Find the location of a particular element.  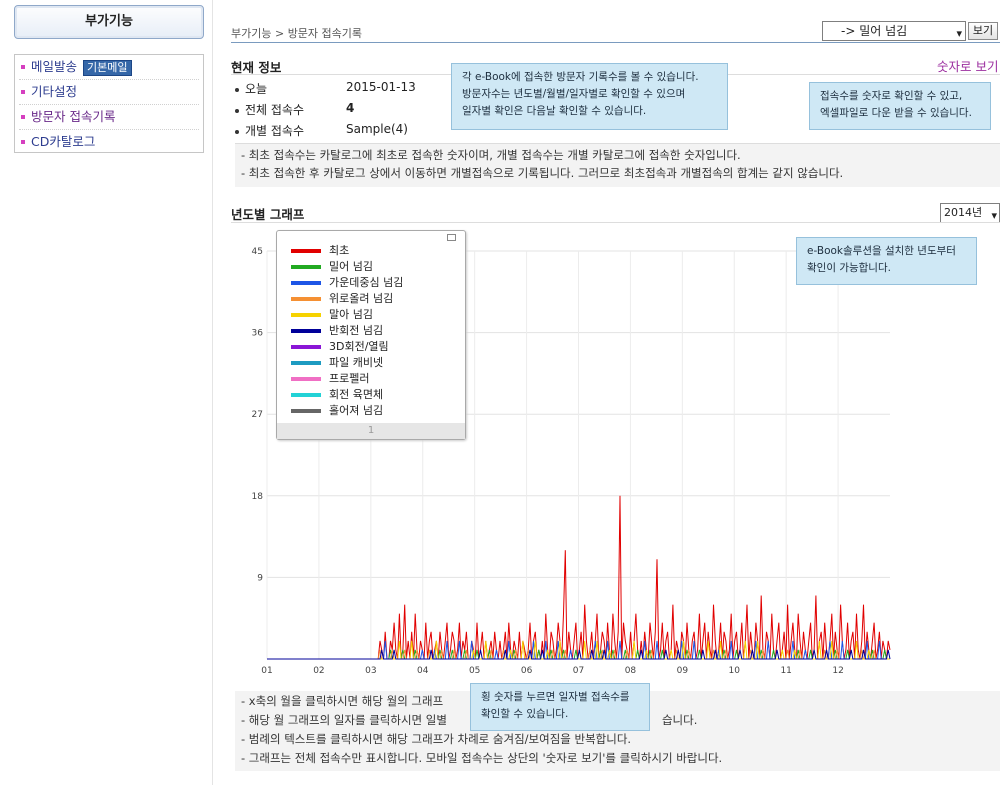

sidebar-item-mail: 메일발송 기본메일 is located at coordinates (109, 67).